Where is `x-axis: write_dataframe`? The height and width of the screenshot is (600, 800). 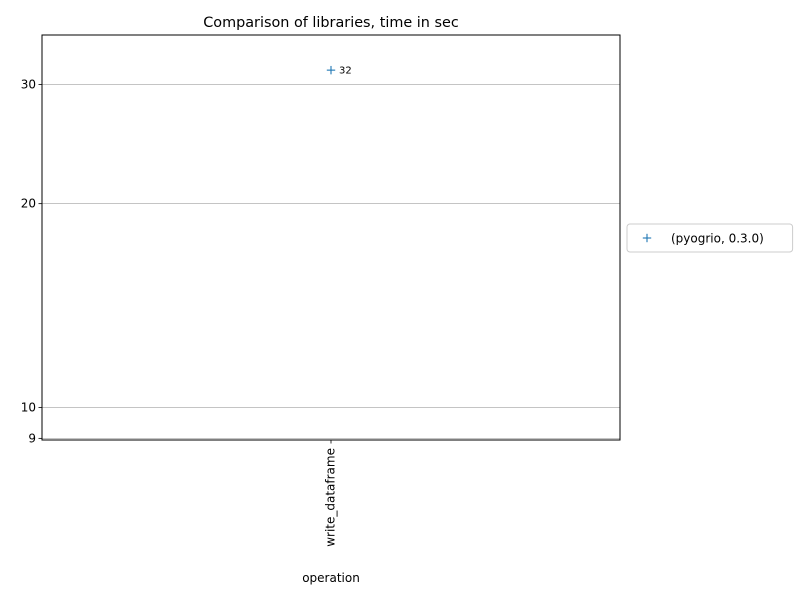 x-axis: write_dataframe is located at coordinates (331, 493).